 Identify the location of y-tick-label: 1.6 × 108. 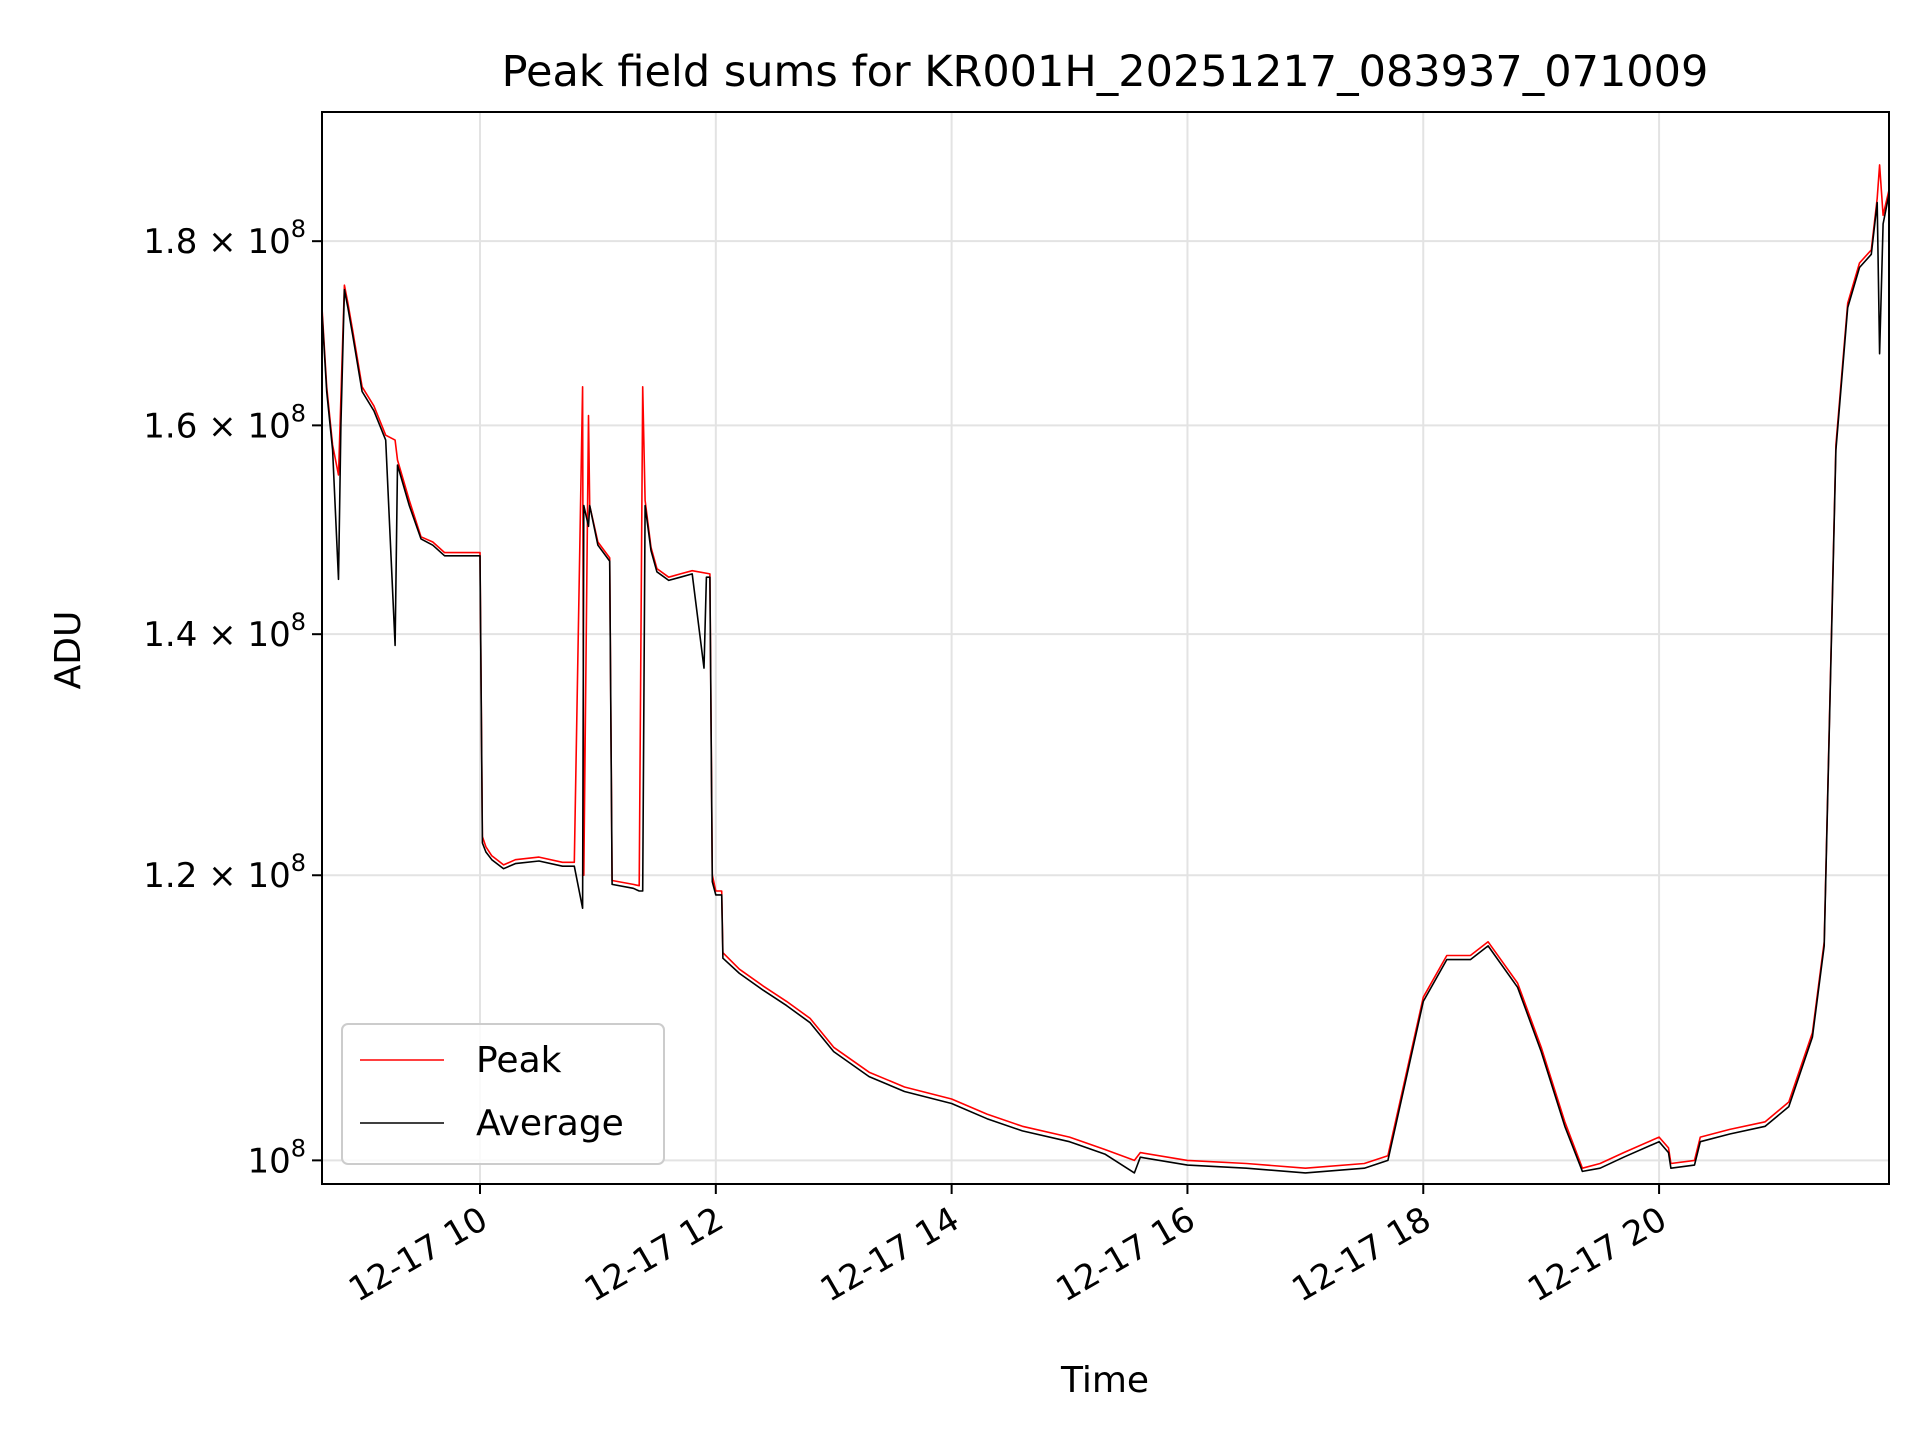
(224, 422).